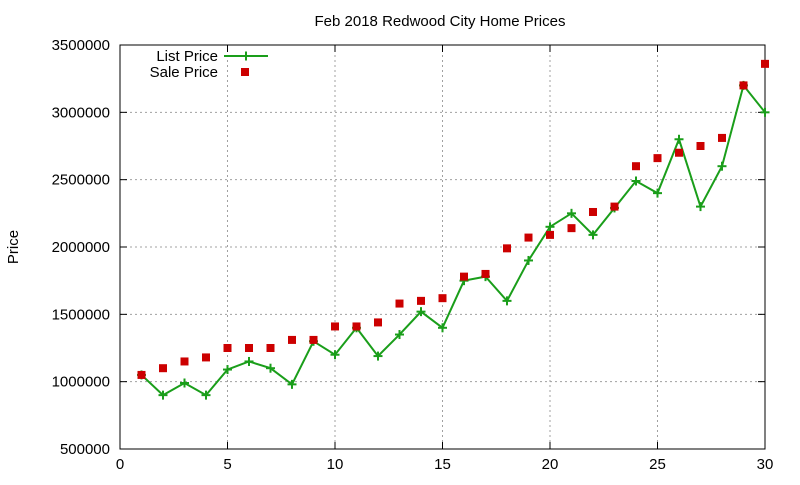  I want to click on x-tick-label: 15, so click(442, 464).